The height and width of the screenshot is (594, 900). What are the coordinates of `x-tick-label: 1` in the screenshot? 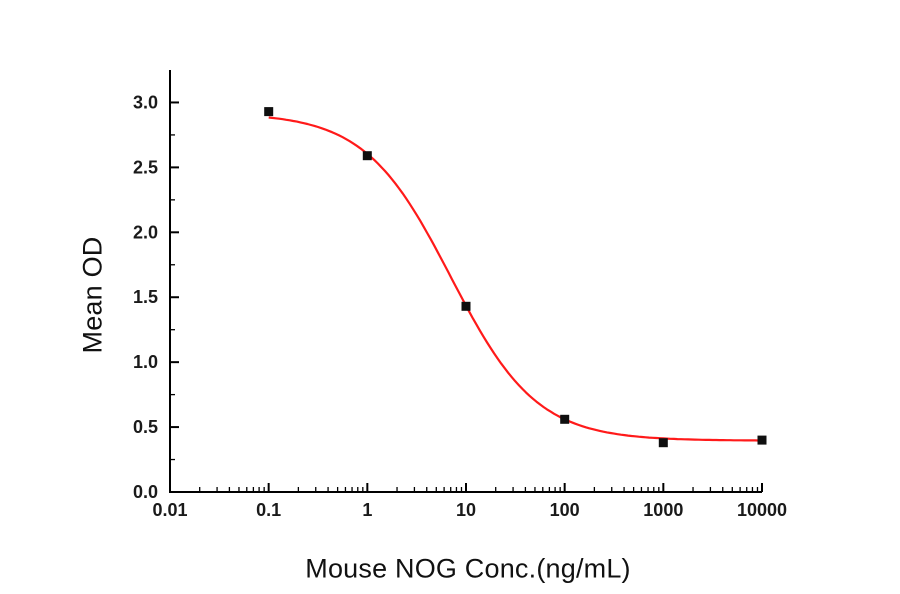 It's located at (367, 510).